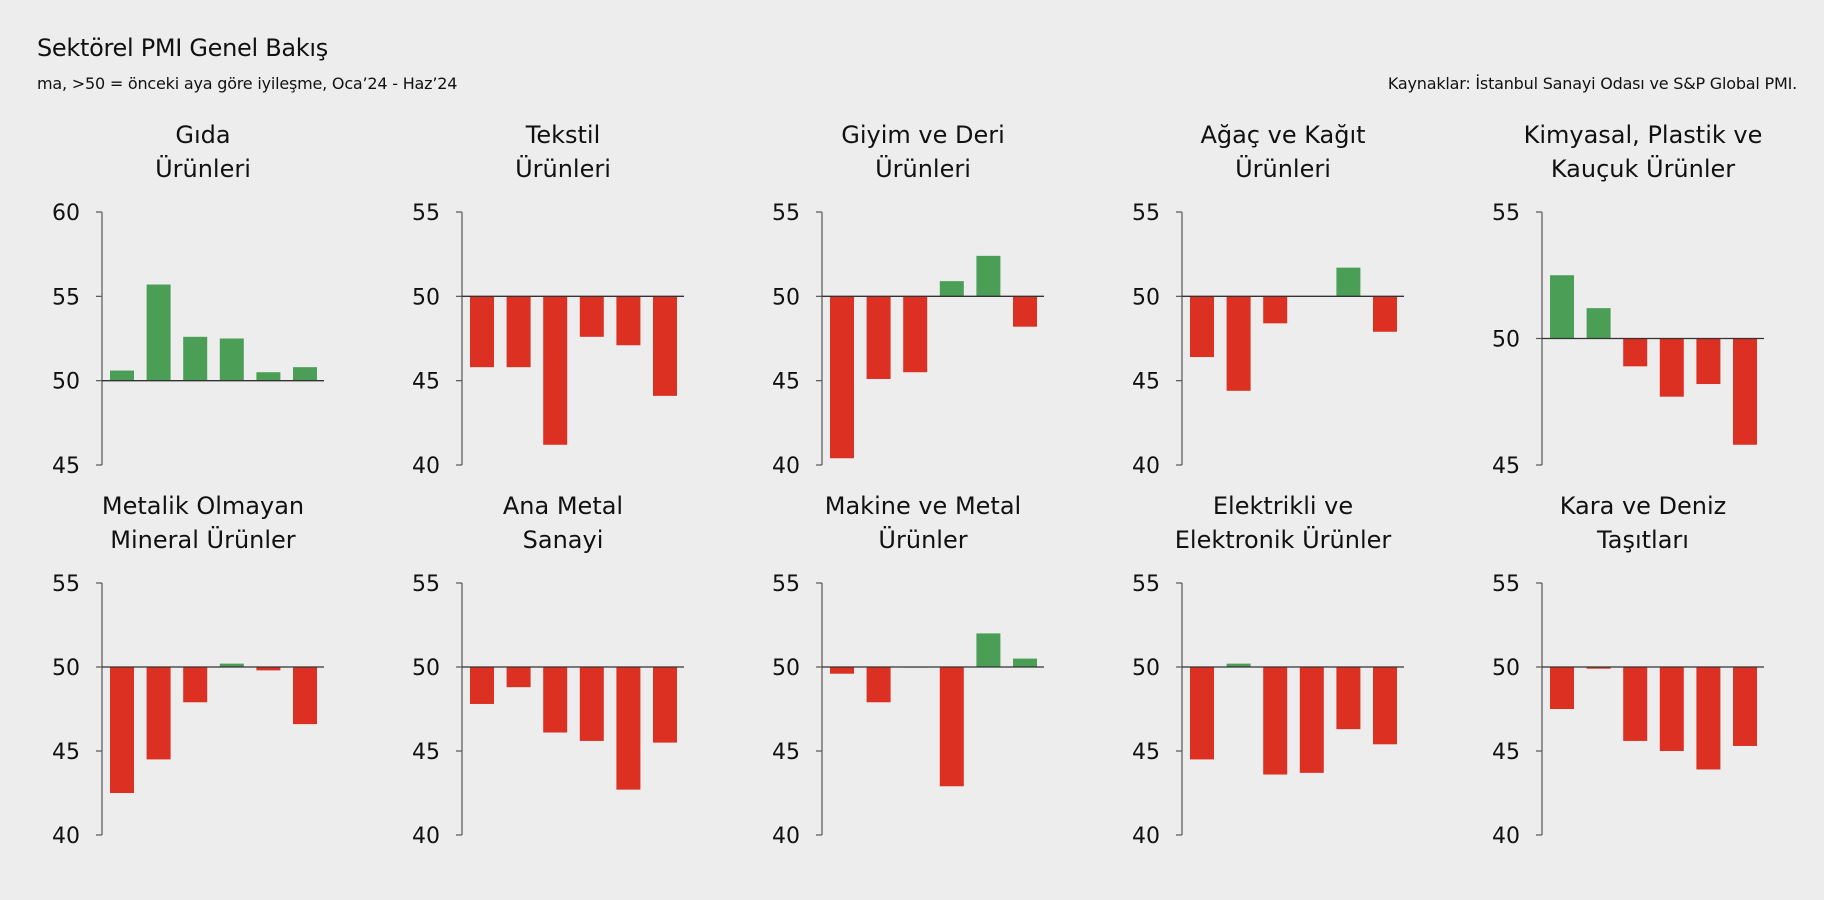  Describe the element at coordinates (202, 135) in the screenshot. I see `chart-title-line: Gıda` at that location.